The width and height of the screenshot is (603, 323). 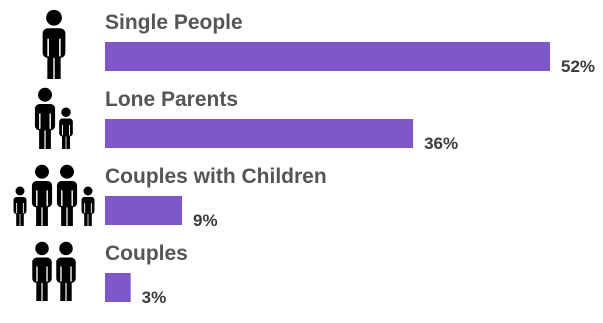 I want to click on single-person-icon, so click(x=54, y=44).